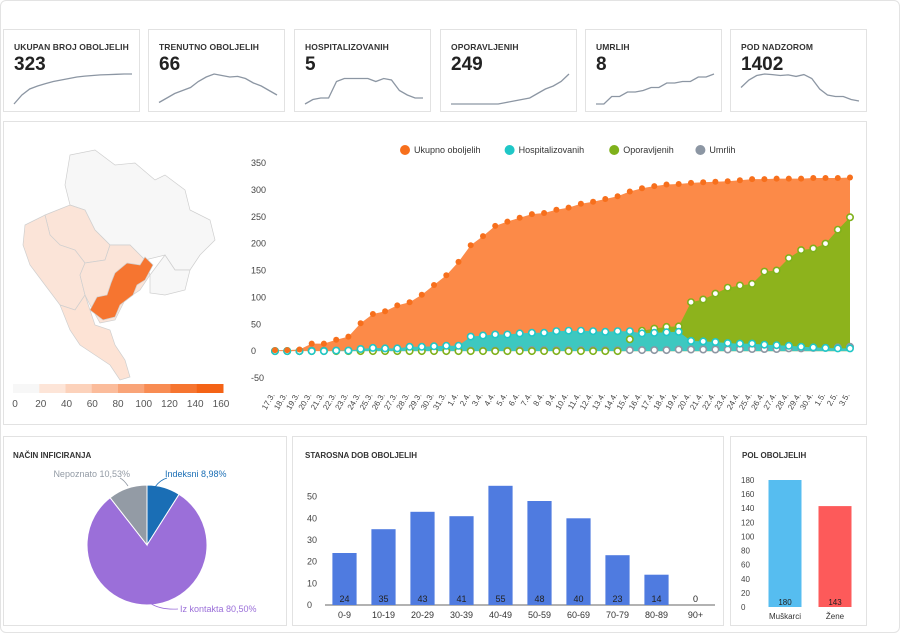 Image resolution: width=900 pixels, height=633 pixels. What do you see at coordinates (383, 615) in the screenshot?
I see `x-tick-label: 10-19` at bounding box center [383, 615].